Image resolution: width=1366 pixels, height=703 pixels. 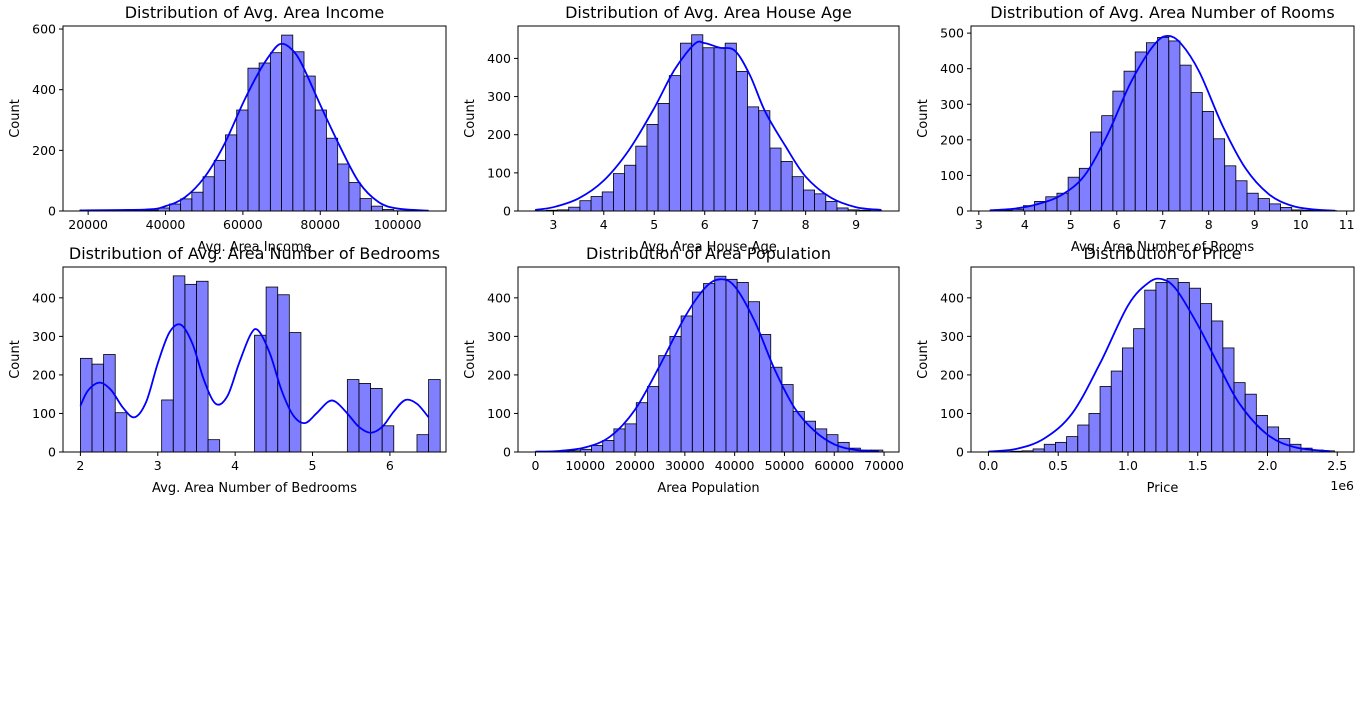 I want to click on x-tick-label: 7, so click(x=1163, y=224).